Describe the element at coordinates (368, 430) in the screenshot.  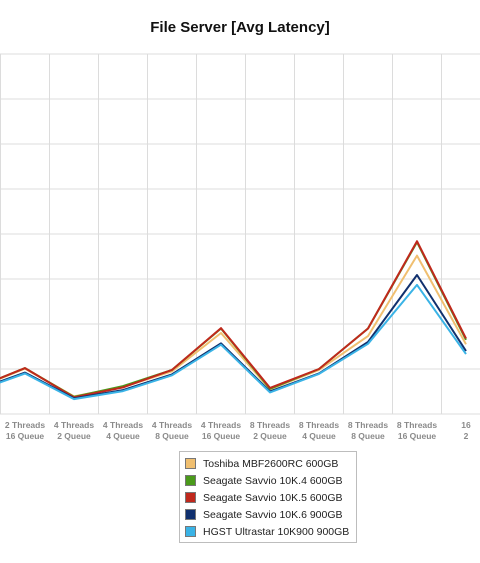
I see `x-tick-label: 8 Threads 8 Queue` at that location.